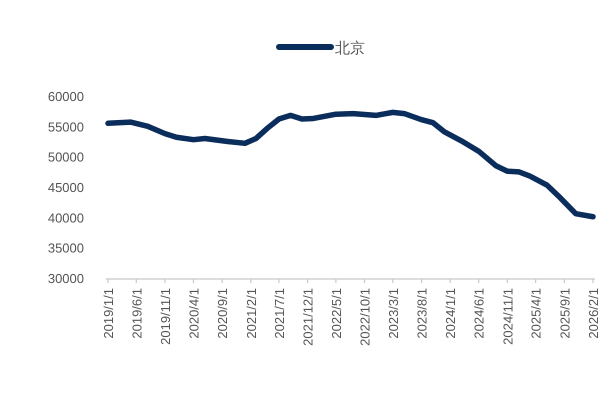 The width and height of the screenshot is (616, 406). What do you see at coordinates (279, 313) in the screenshot?
I see `x-tick-label: 2021/7/1` at bounding box center [279, 313].